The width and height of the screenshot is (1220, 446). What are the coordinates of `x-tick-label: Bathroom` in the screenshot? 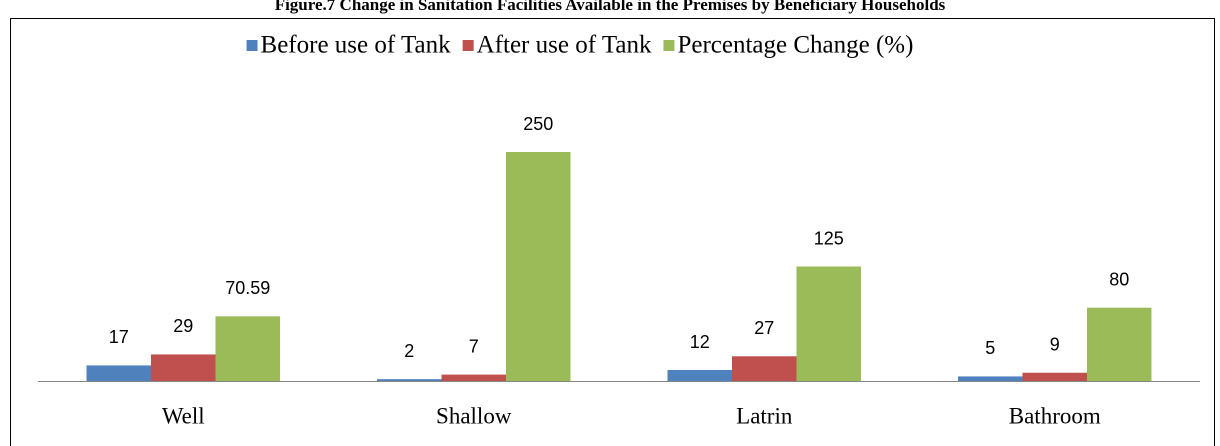 It's located at (1055, 415).